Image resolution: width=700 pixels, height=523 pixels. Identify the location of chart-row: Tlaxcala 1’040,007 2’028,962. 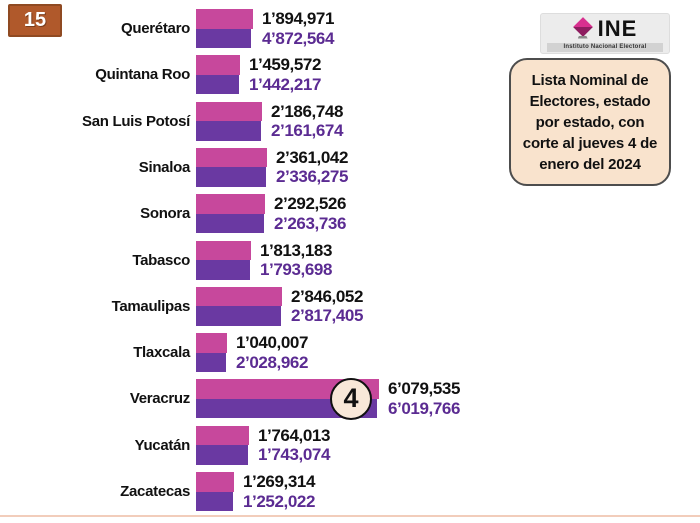
(350, 353).